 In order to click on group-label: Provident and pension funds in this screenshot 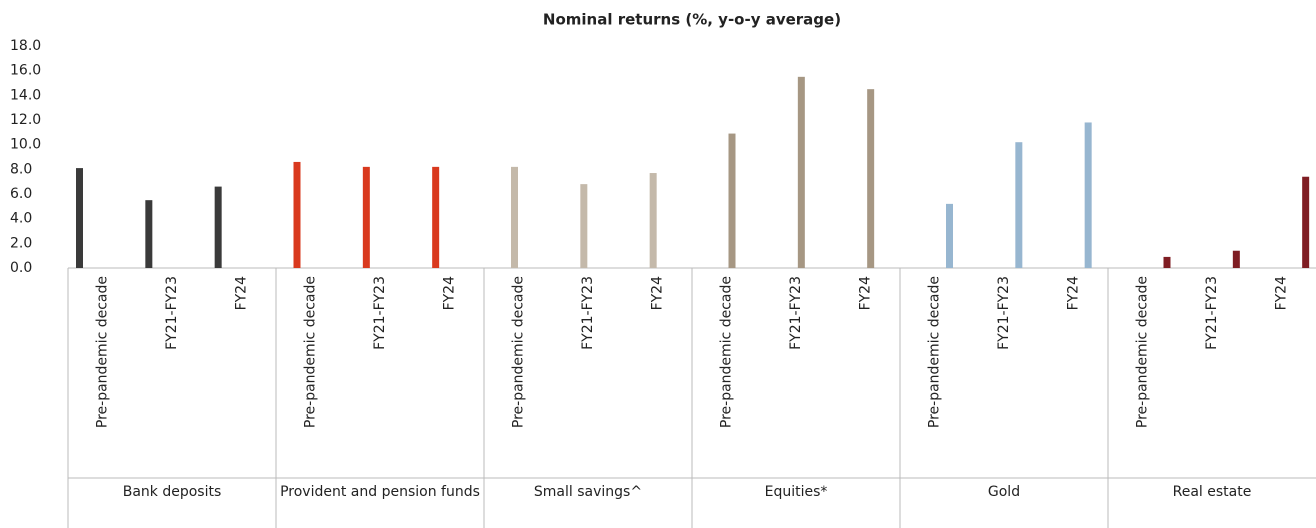, I will do `click(380, 492)`.